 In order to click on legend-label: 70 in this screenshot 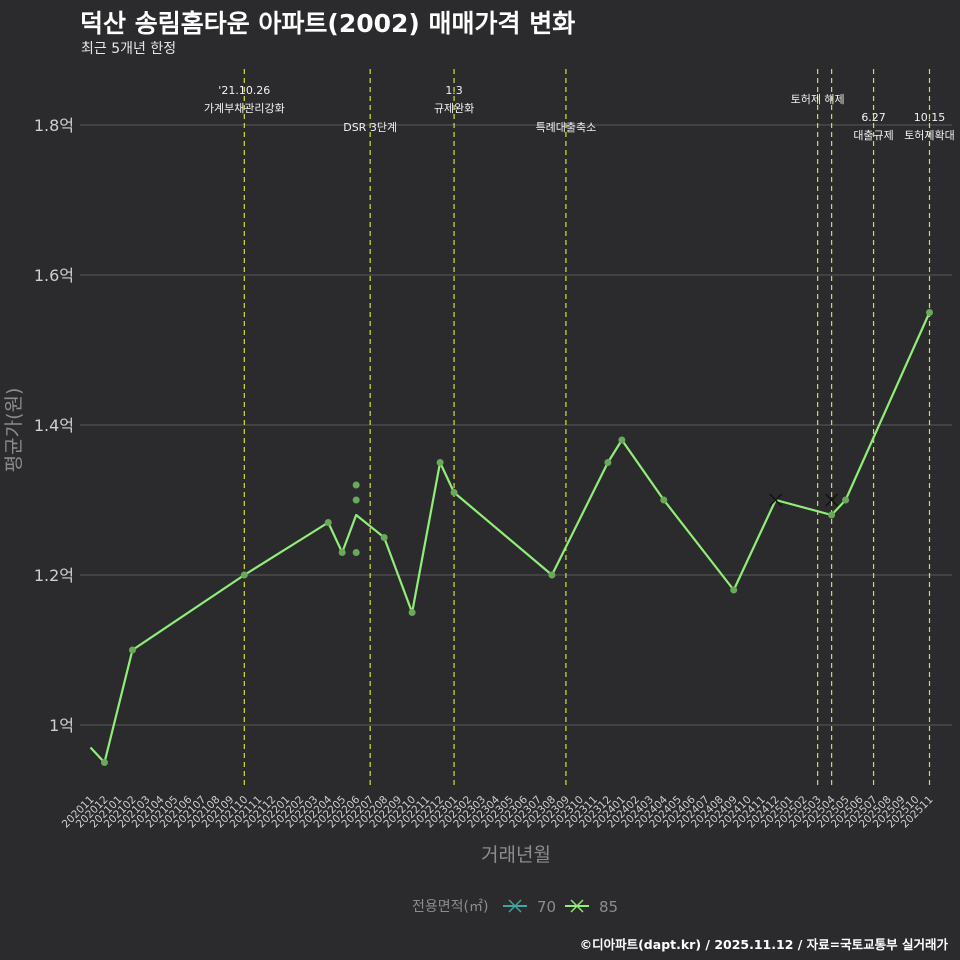, I will do `click(546, 907)`.